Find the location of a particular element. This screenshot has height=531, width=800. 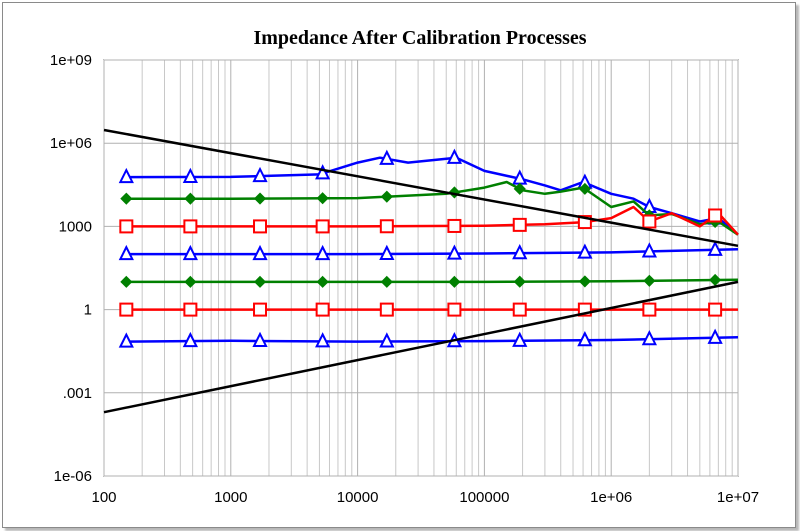

x-tick-label: 1e+06 is located at coordinates (611, 497).